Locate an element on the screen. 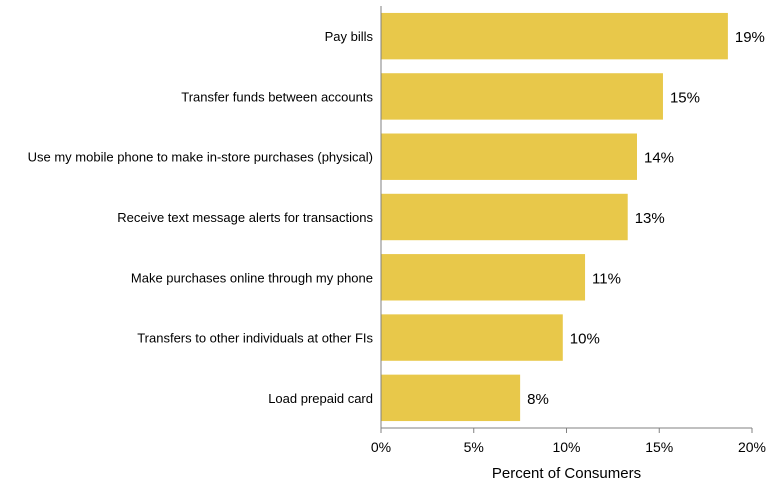 This screenshot has width=770, height=487. category-label-1: Transfer funds between accounts is located at coordinates (277, 96).